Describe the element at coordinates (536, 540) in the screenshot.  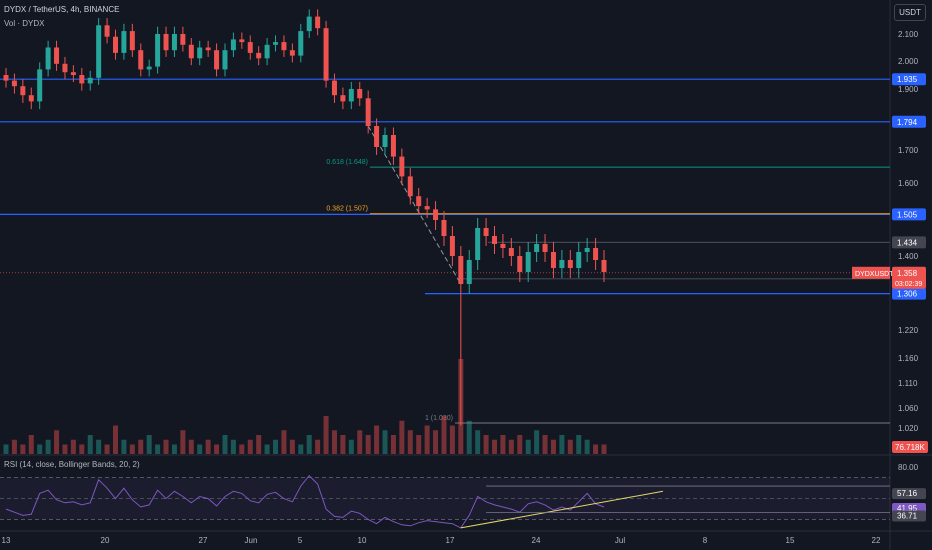
I see `time-axis-tick: 24` at that location.